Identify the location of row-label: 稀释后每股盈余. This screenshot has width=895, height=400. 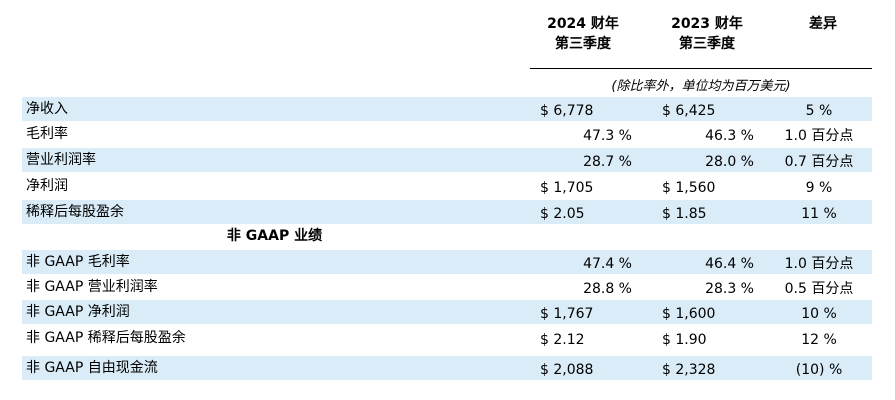
(75, 212).